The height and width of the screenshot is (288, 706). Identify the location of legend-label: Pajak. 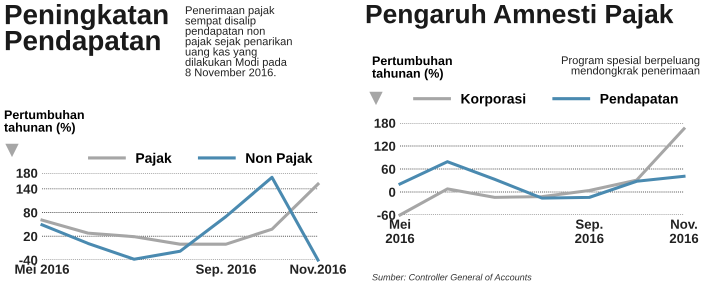
(154, 159).